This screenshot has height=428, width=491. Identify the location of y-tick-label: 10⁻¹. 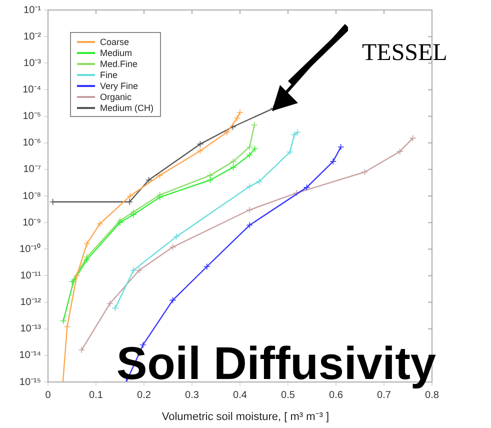
(33, 10).